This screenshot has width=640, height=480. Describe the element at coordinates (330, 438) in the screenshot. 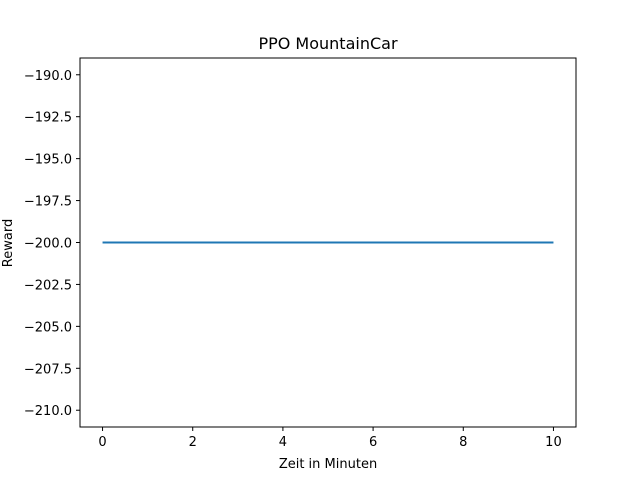

I see `x-axis: 0 2 4 6 8 10` at that location.